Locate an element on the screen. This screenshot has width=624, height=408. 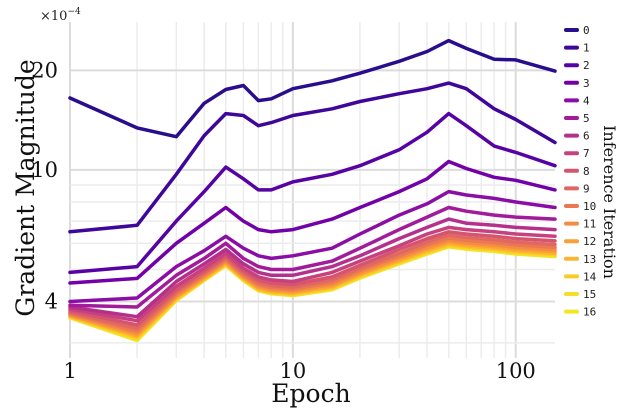
x-tick-label: 100 is located at coordinates (516, 371).